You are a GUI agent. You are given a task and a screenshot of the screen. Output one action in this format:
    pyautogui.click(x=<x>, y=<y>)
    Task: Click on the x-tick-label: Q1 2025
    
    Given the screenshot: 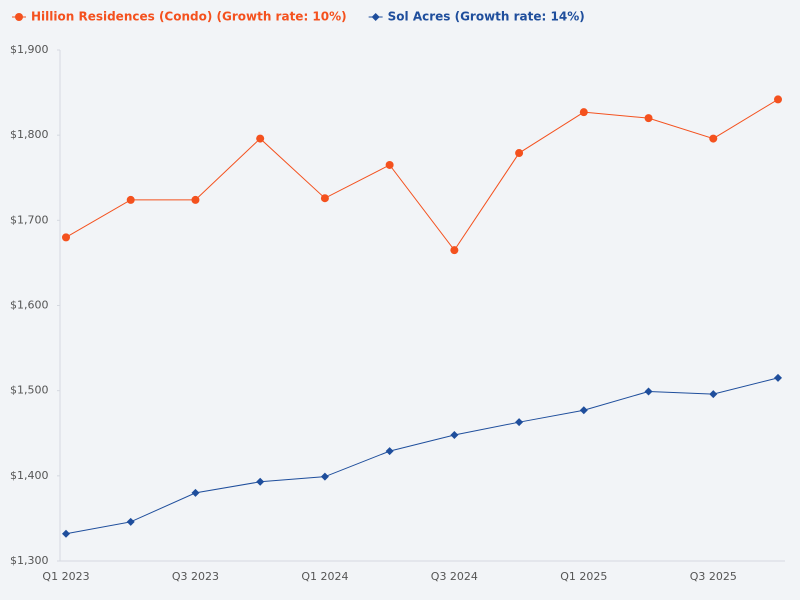 What is the action you would take?
    pyautogui.click(x=583, y=576)
    